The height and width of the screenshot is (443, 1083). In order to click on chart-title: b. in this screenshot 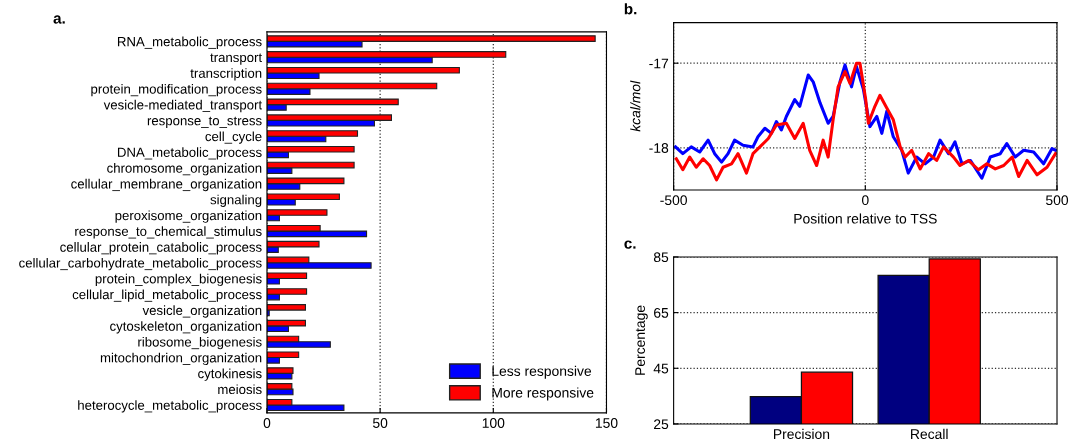, I will do `click(630, 9)`.